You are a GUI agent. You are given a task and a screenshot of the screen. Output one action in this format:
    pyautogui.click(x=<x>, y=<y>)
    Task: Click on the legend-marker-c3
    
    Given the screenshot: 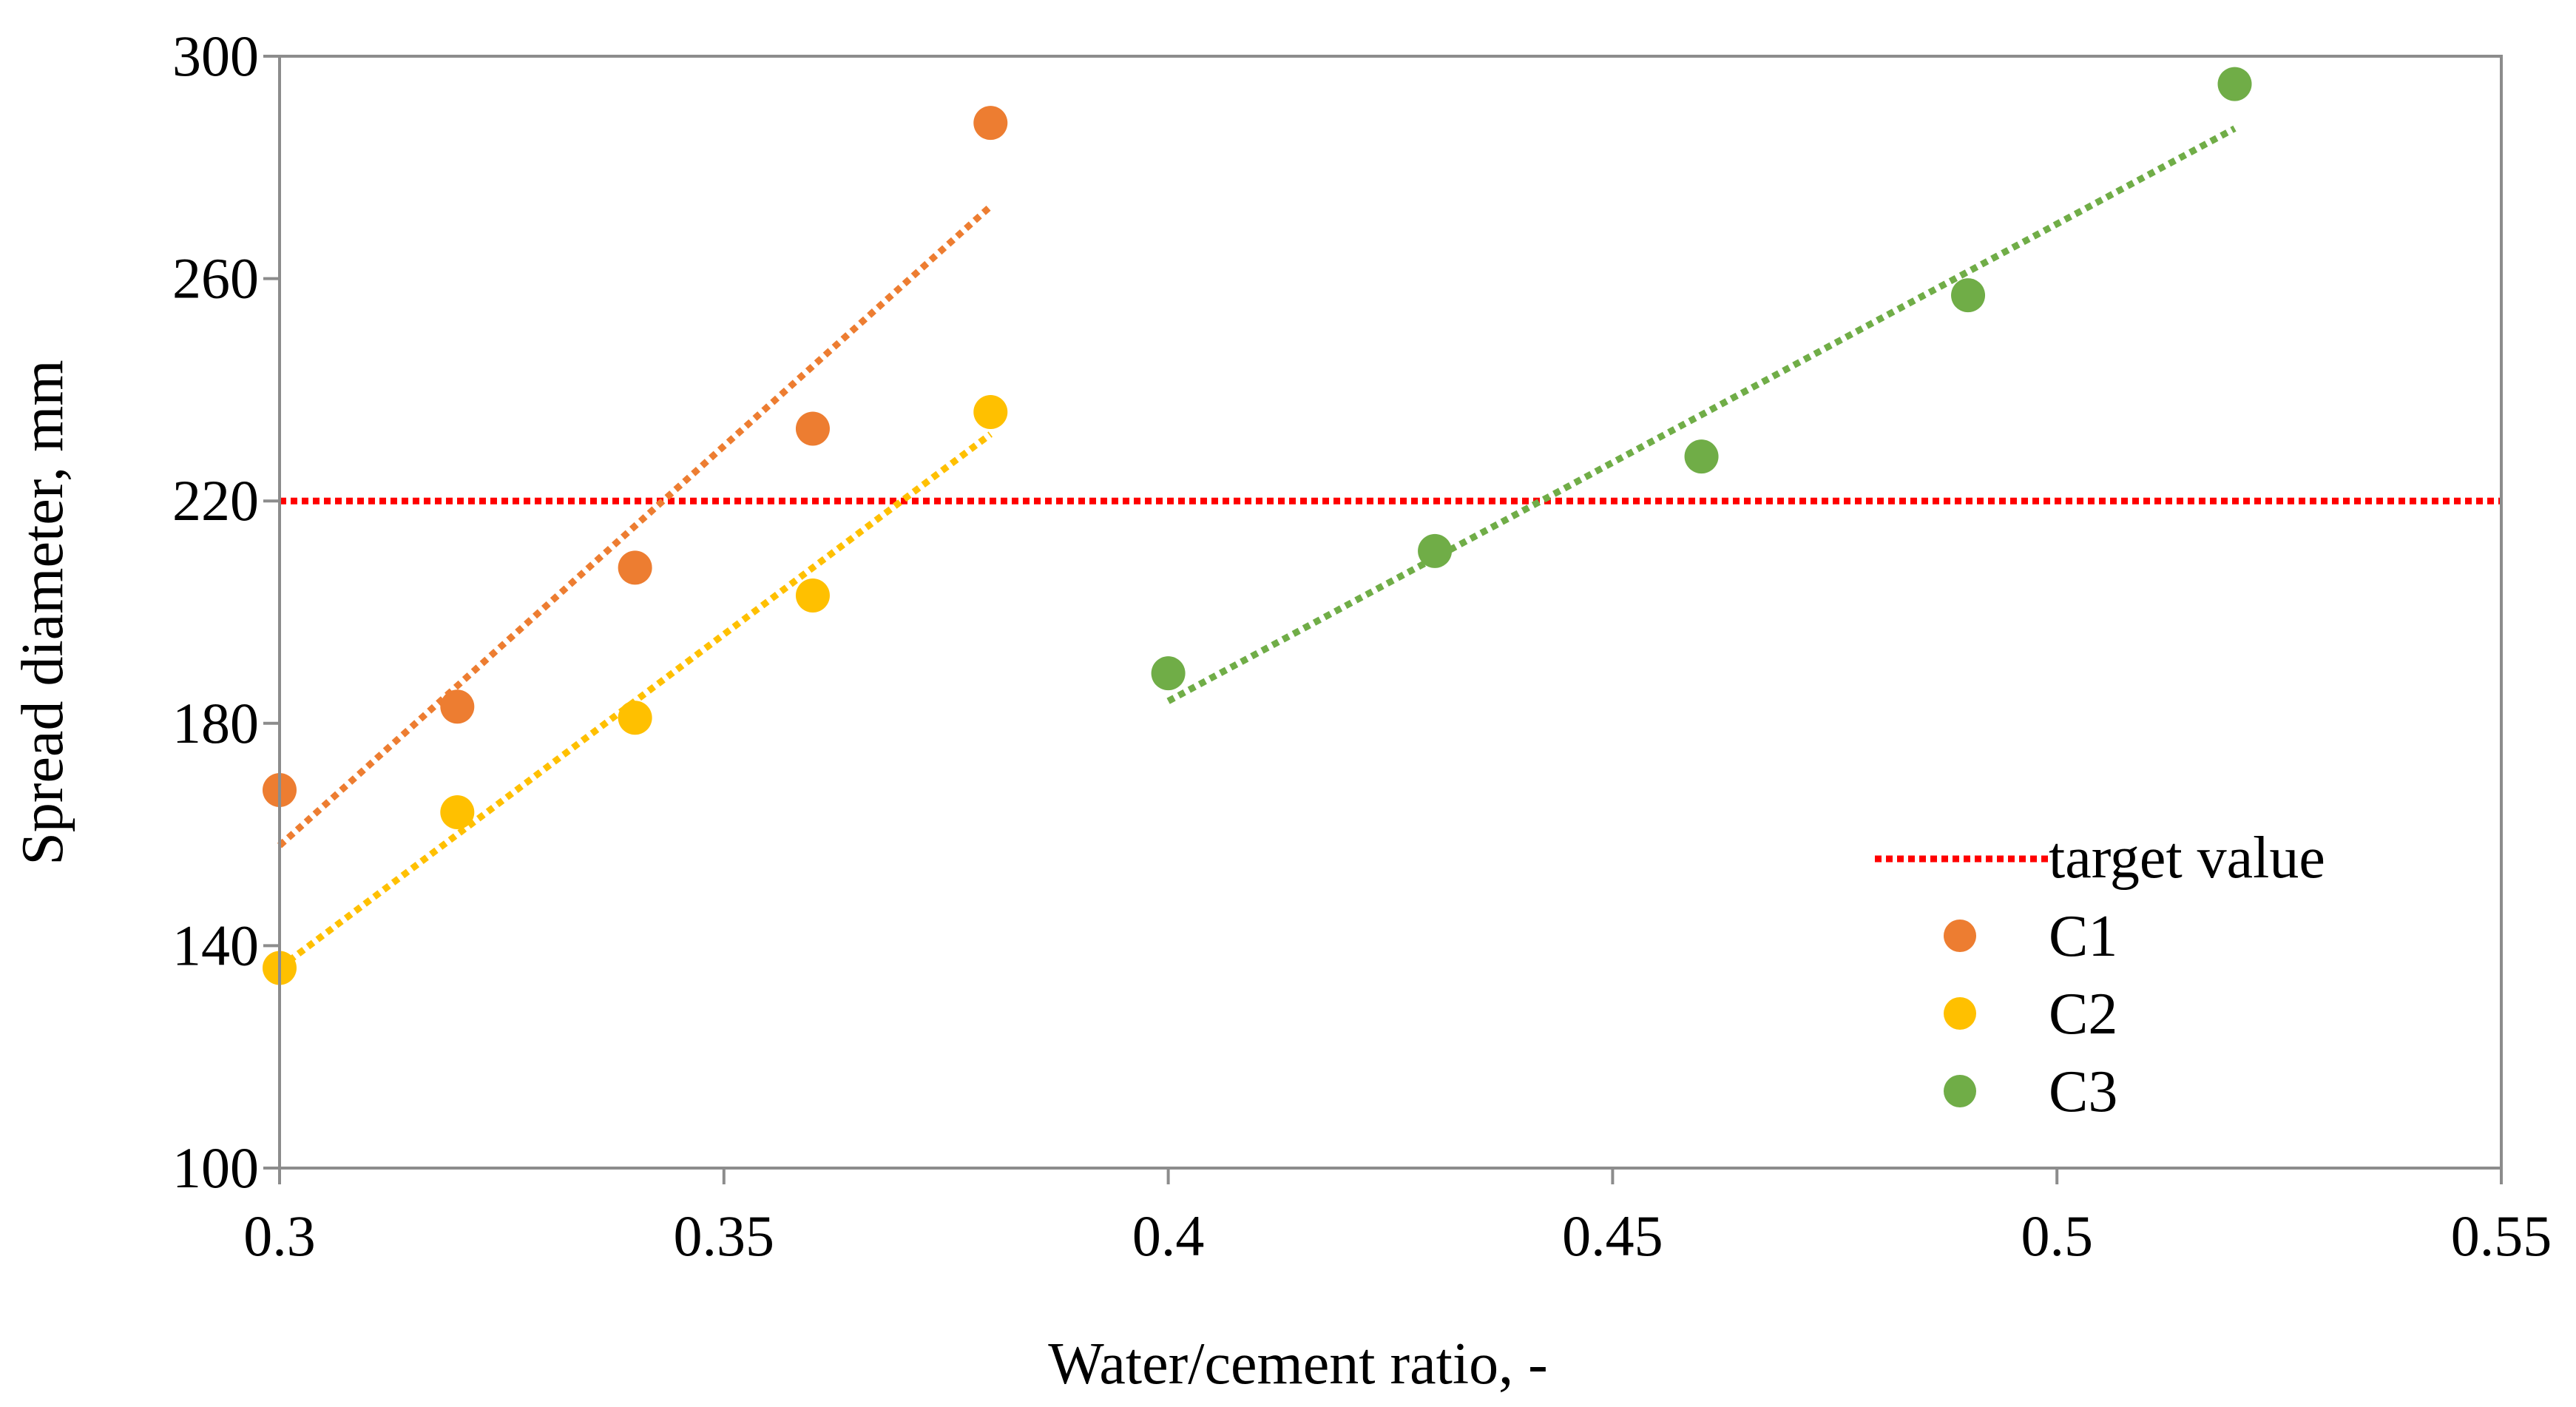 What is the action you would take?
    pyautogui.click(x=1960, y=1091)
    